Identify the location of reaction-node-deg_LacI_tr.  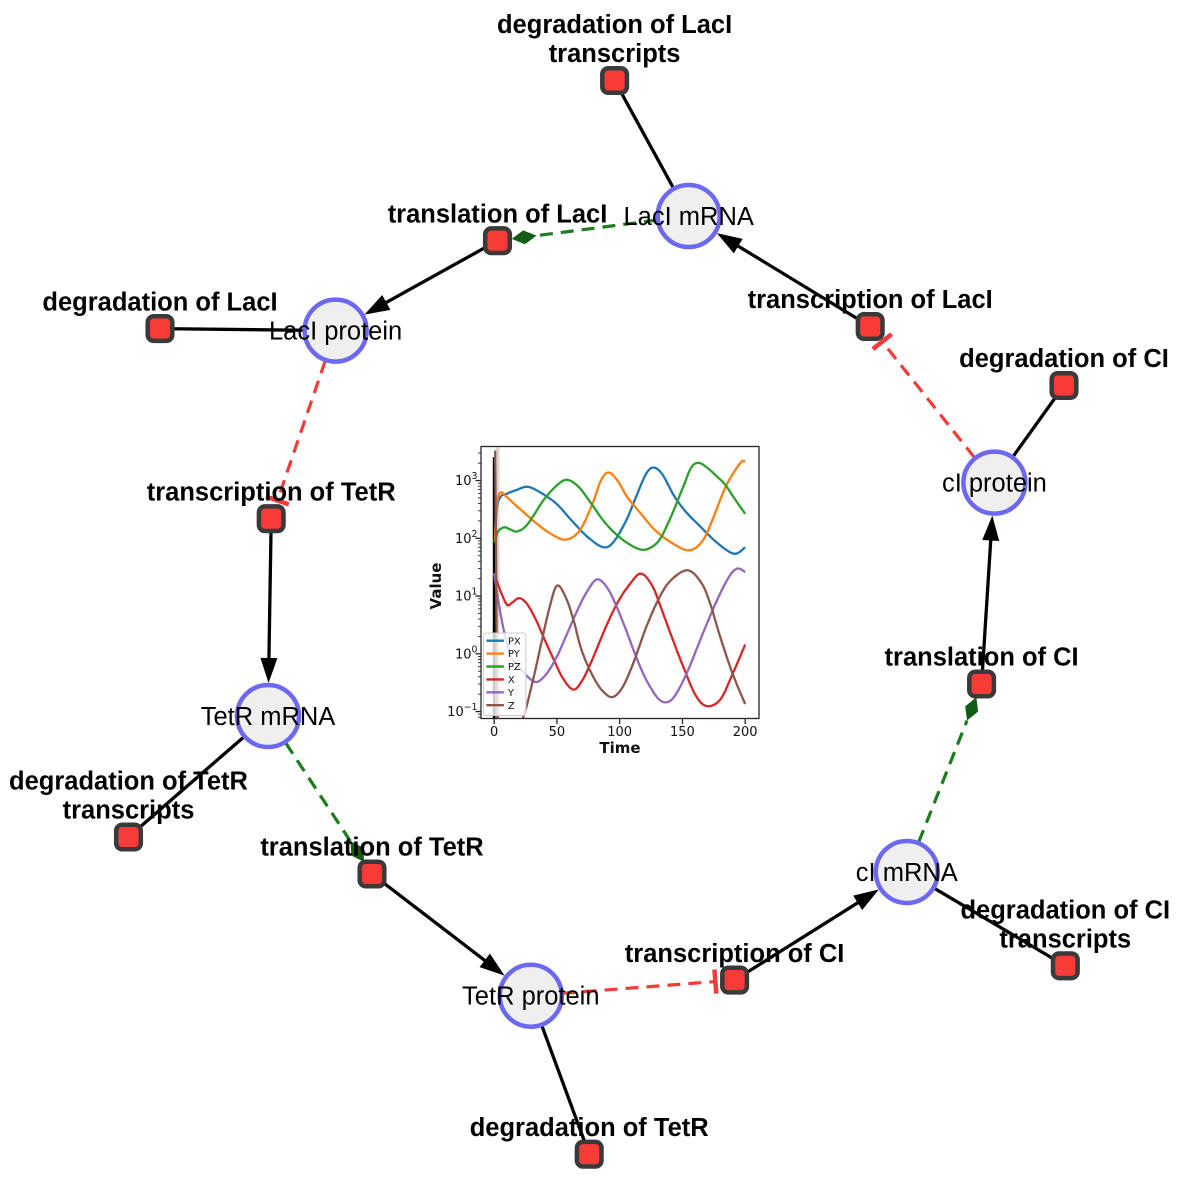
(615, 80).